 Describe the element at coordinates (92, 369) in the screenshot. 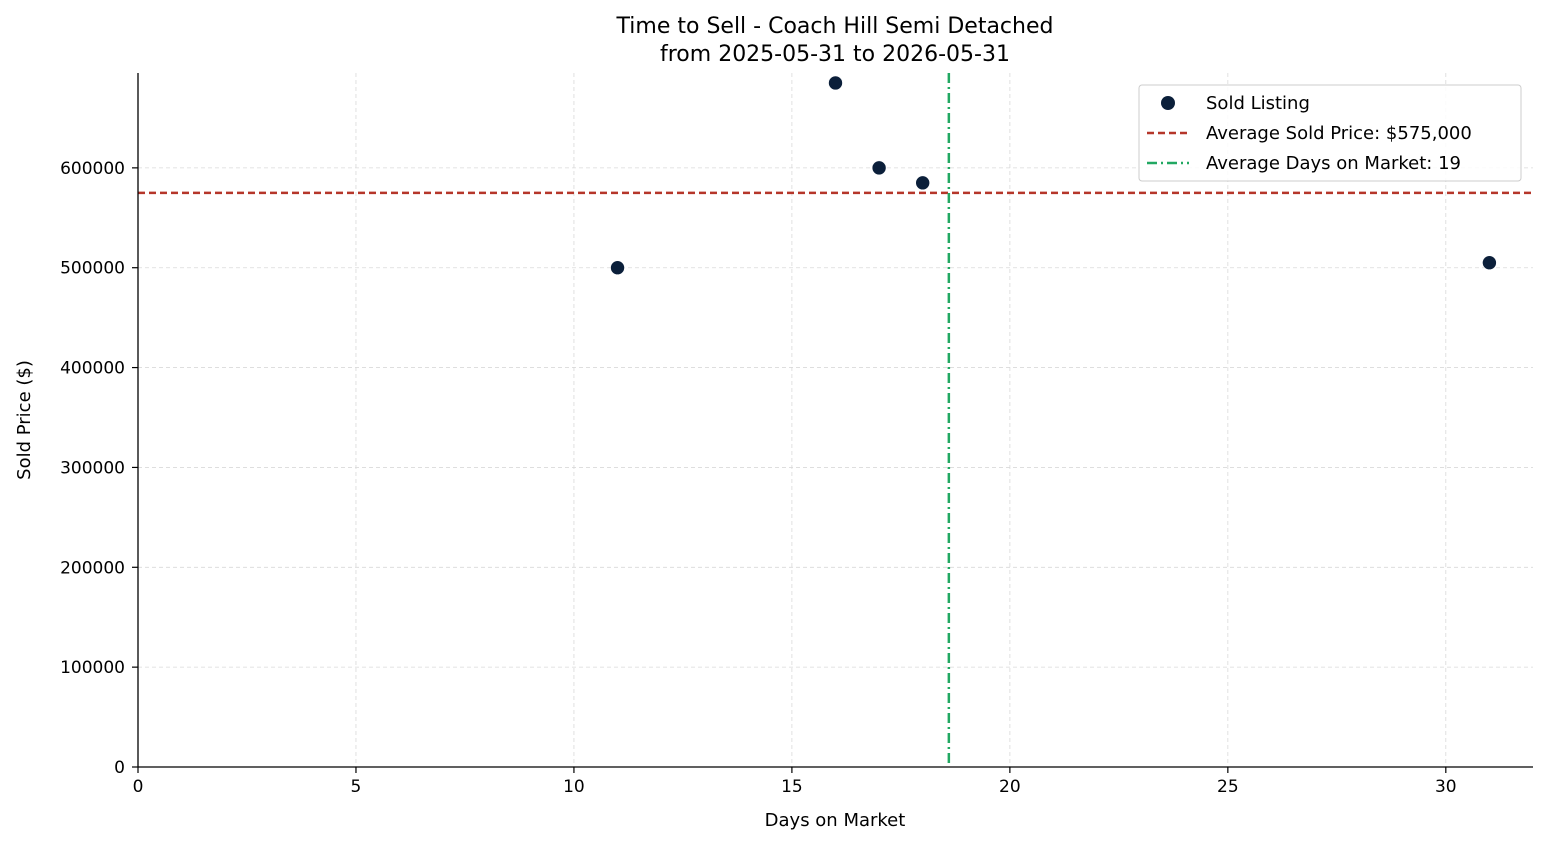

I see `y-tick-label: 400000` at that location.